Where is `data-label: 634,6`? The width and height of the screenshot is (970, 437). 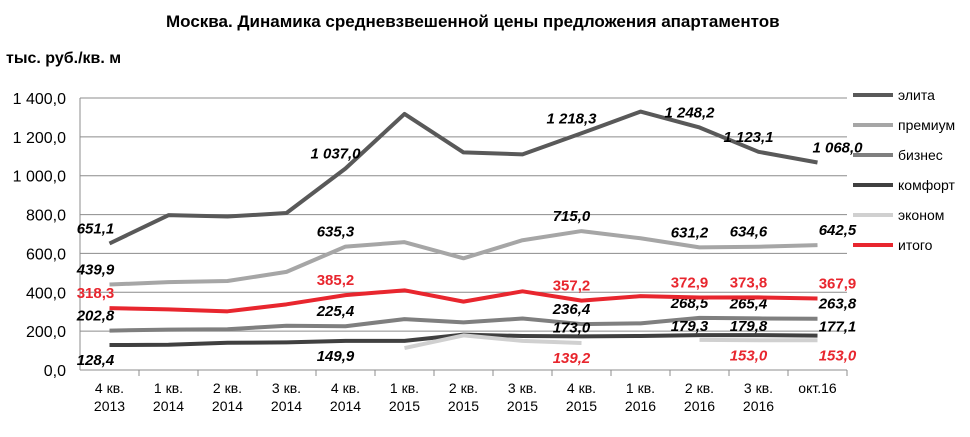
data-label: 634,6 is located at coordinates (749, 232).